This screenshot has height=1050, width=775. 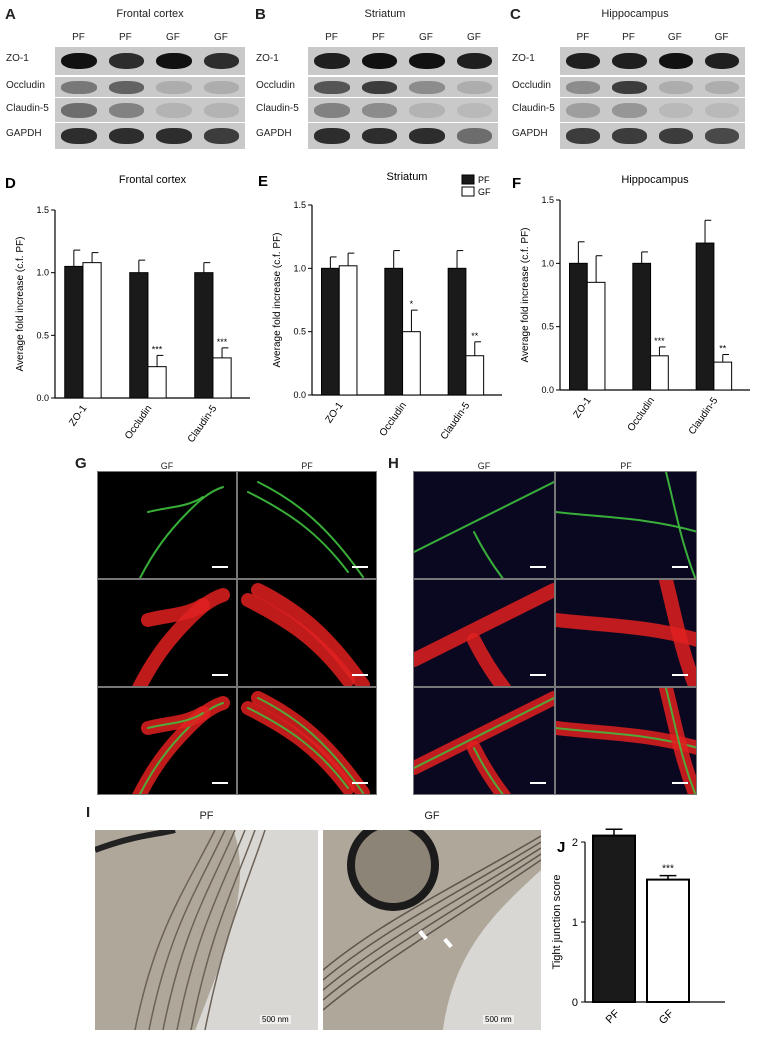 I want to click on y-axis-label: Average fold increase (c.f. PF), so click(x=525, y=295).